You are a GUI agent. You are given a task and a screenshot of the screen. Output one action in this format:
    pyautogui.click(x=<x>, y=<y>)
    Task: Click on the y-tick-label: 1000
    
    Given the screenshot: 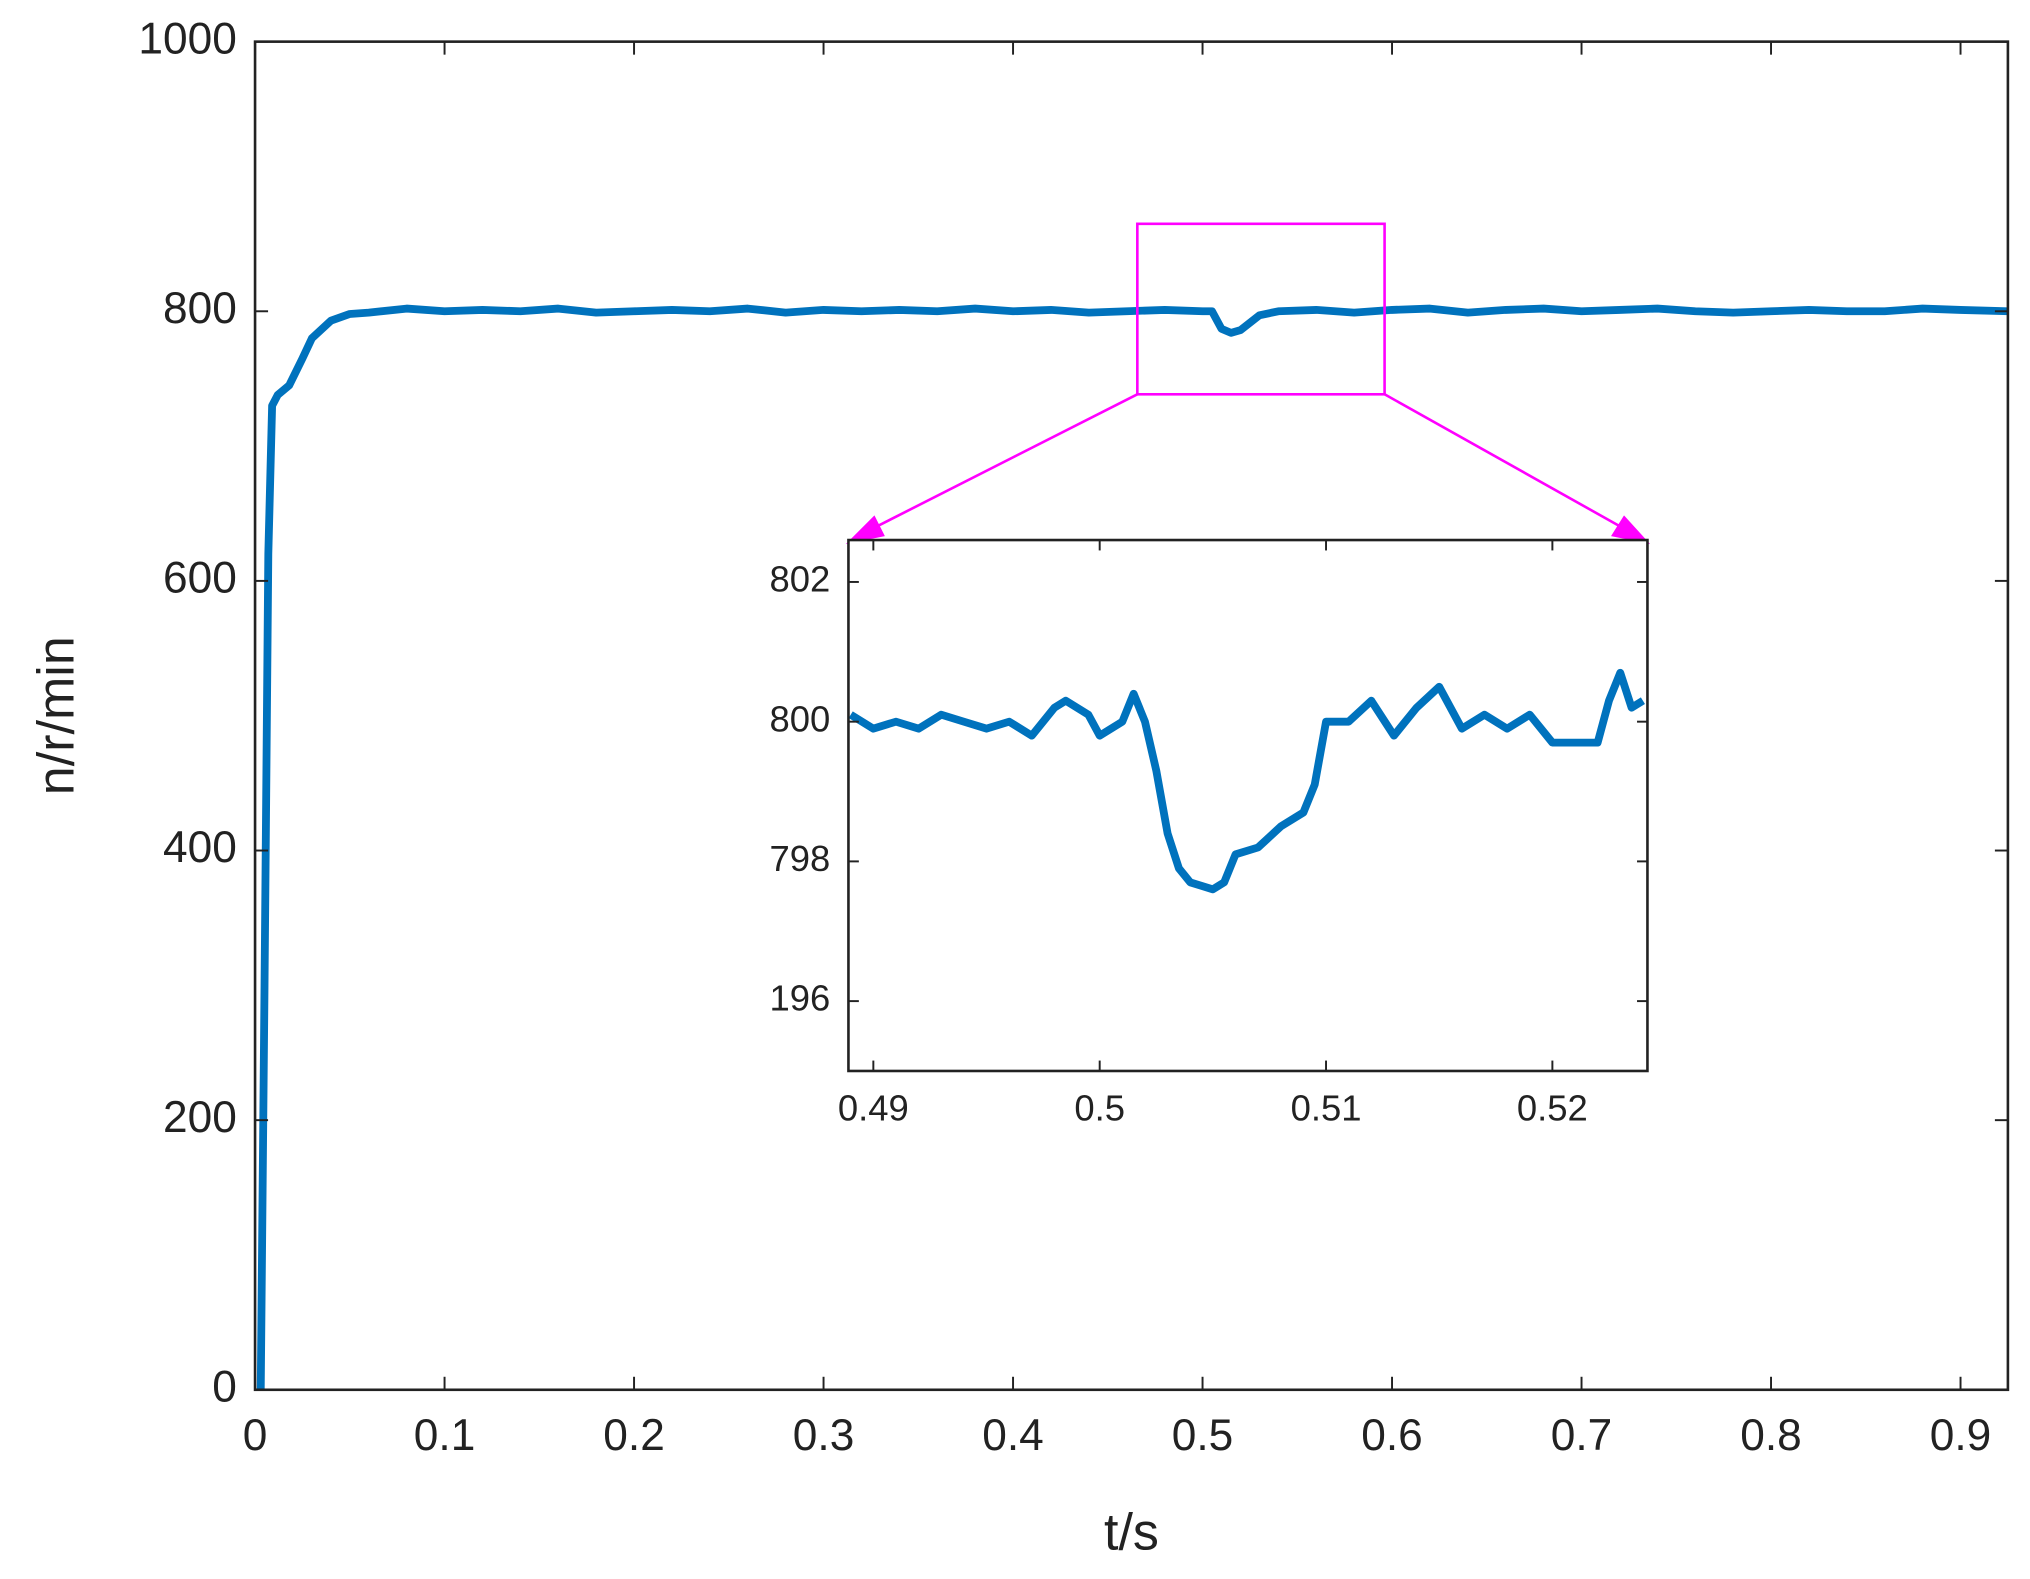 What is the action you would take?
    pyautogui.click(x=187, y=38)
    